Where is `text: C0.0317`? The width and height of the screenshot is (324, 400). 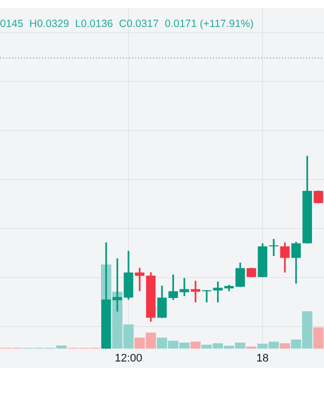 text: C0.0317 is located at coordinates (139, 24).